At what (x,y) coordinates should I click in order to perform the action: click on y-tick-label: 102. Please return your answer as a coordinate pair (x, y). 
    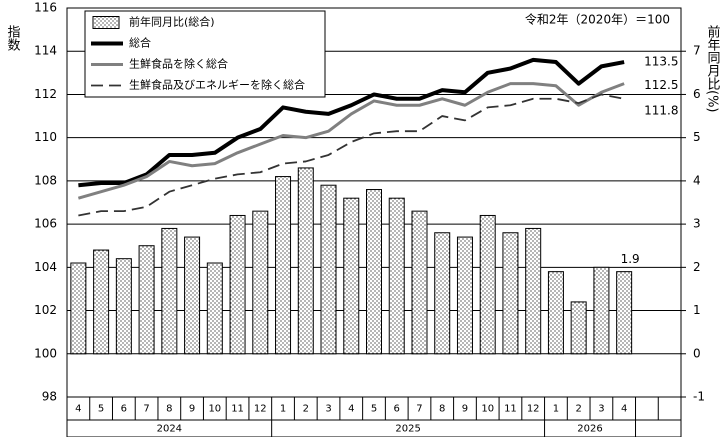
    Looking at the image, I should click on (45, 310).